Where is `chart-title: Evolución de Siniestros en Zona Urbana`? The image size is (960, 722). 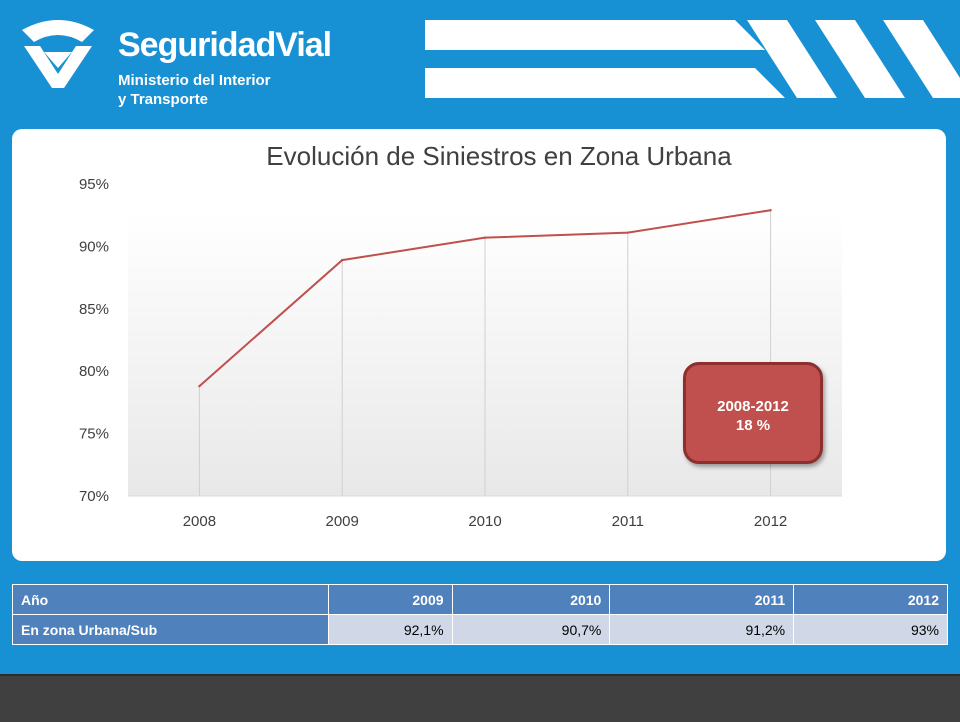
chart-title: Evolución de Siniestros en Zona Urbana is located at coordinates (499, 156).